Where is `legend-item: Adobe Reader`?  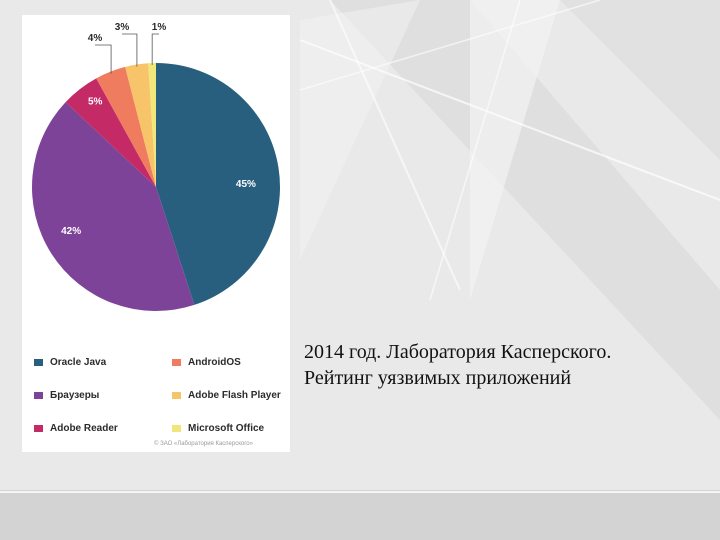
legend-item: Adobe Reader is located at coordinates (76, 428).